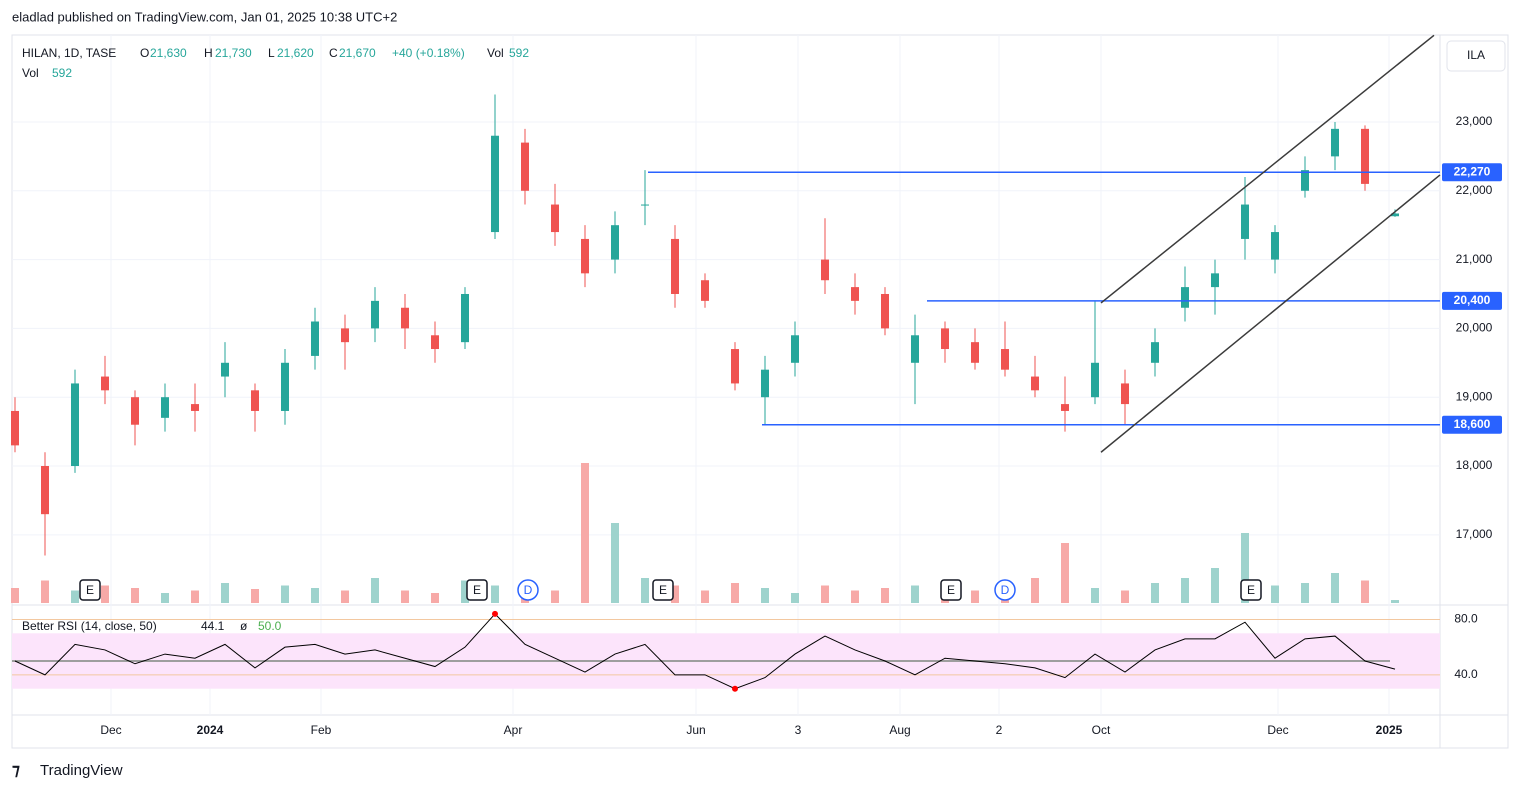 The width and height of the screenshot is (1521, 797). Describe the element at coordinates (1267, 169) in the screenshot. I see `trend-line` at that location.